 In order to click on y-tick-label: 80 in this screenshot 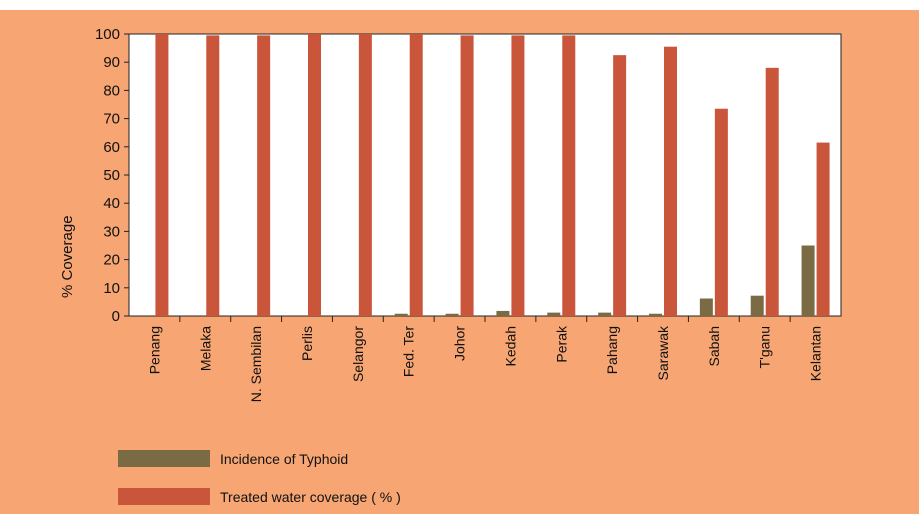, I will do `click(111, 90)`.